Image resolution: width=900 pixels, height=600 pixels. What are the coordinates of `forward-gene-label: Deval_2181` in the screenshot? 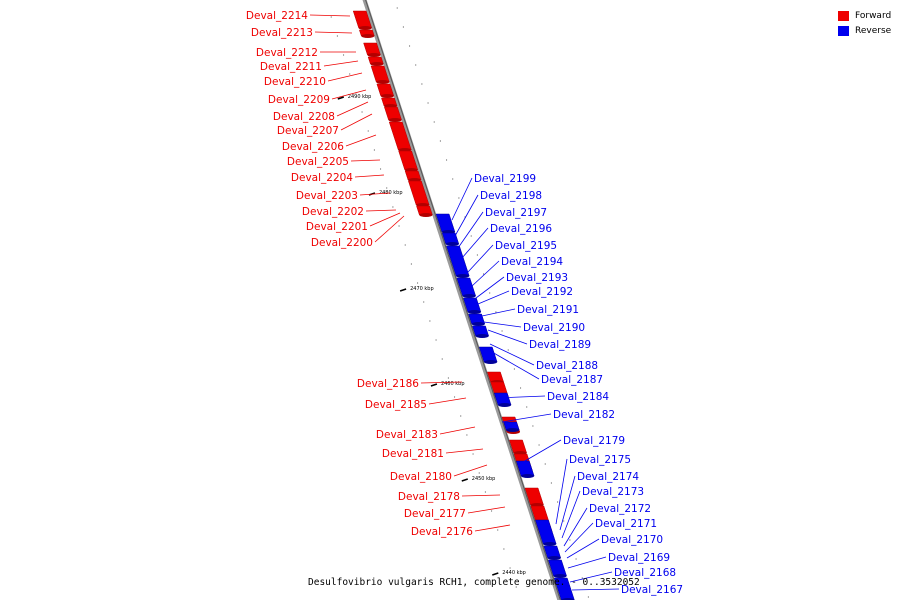 It's located at (413, 454).